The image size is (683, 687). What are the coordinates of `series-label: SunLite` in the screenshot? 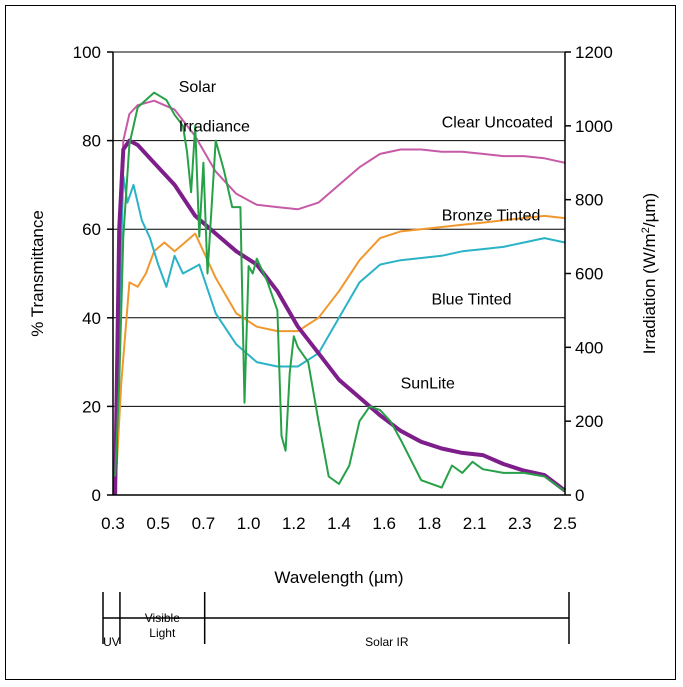 It's located at (428, 384).